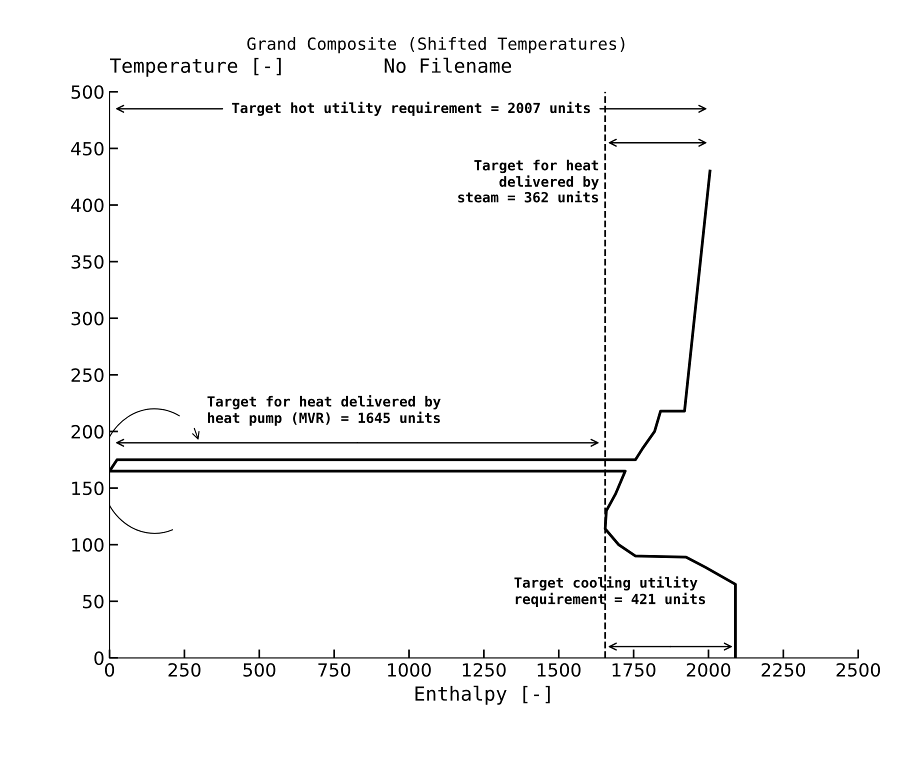 This screenshot has height=765, width=913. I want to click on annotation: Target hot utility requirement = 2007 units, so click(411, 109).